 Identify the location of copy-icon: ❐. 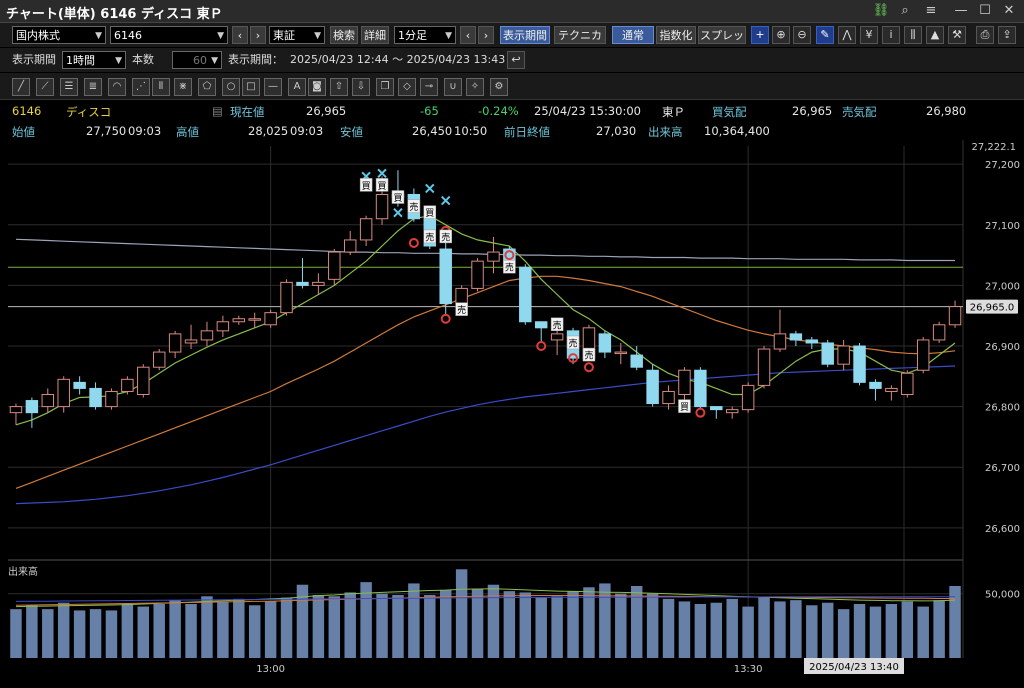
(385, 87).